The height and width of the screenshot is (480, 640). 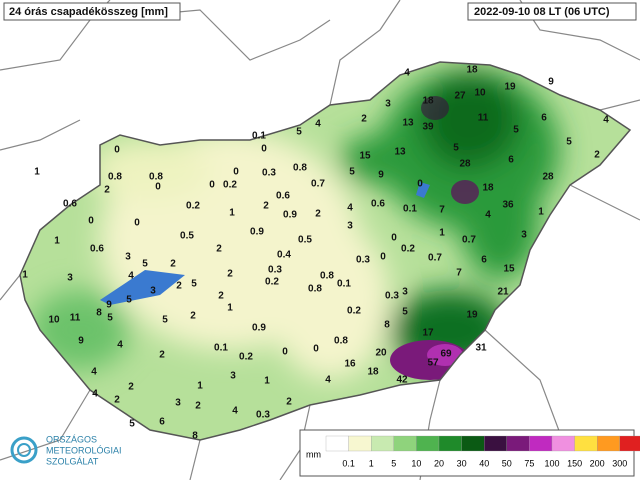 I want to click on legend-tick: 10, so click(x=416, y=463).